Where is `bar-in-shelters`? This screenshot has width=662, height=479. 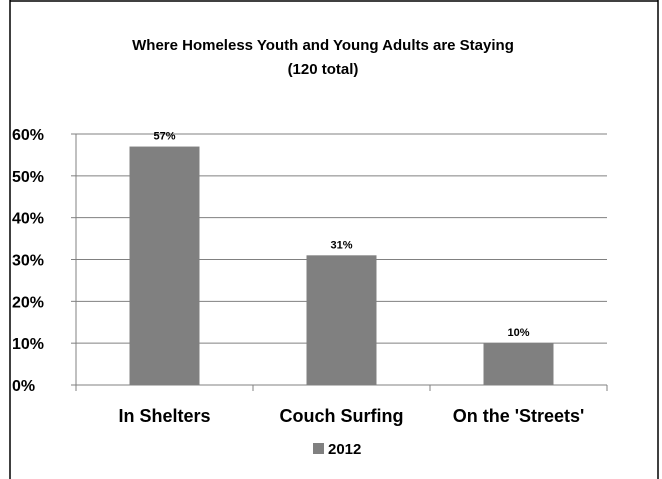
bar-in-shelters is located at coordinates (164, 265).